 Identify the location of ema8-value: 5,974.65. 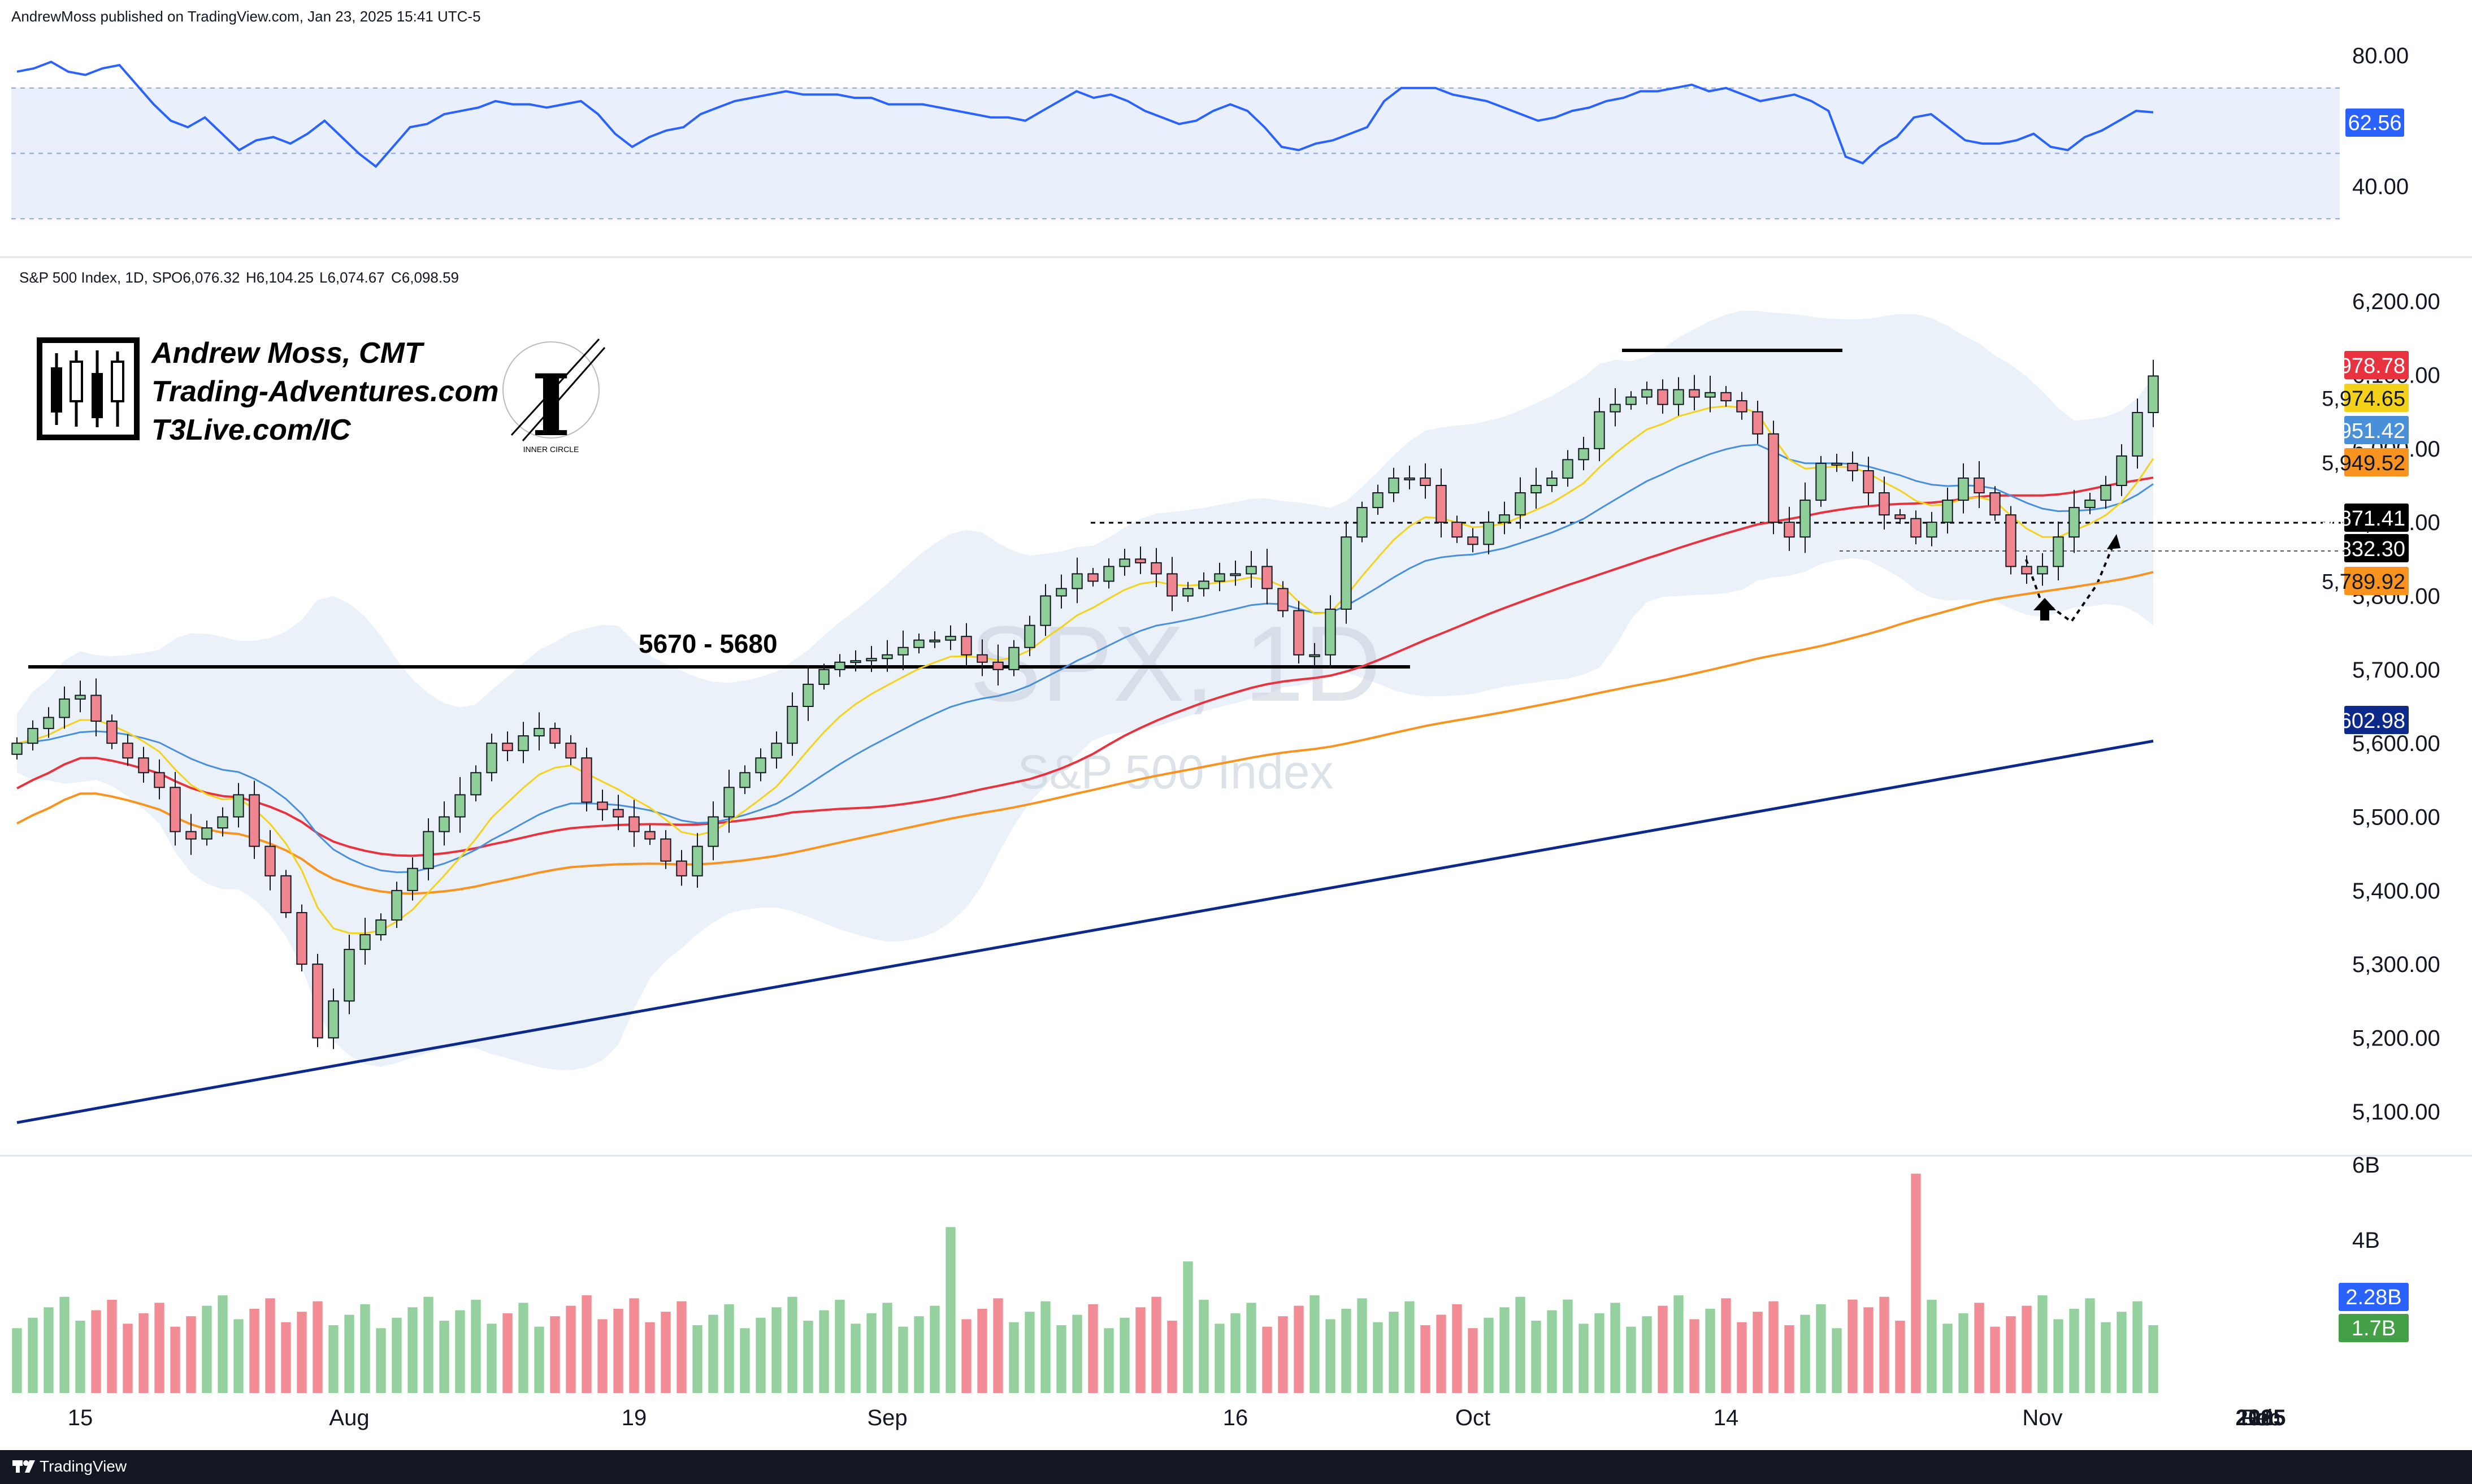
(2364, 399).